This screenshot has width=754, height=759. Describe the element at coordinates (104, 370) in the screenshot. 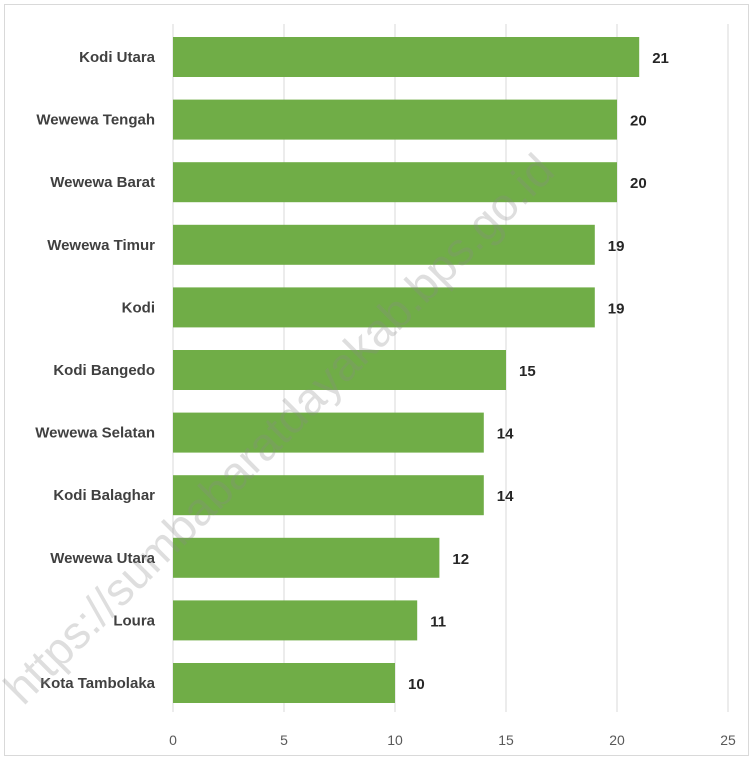

I see `category-label: Kodi Bangedo` at that location.